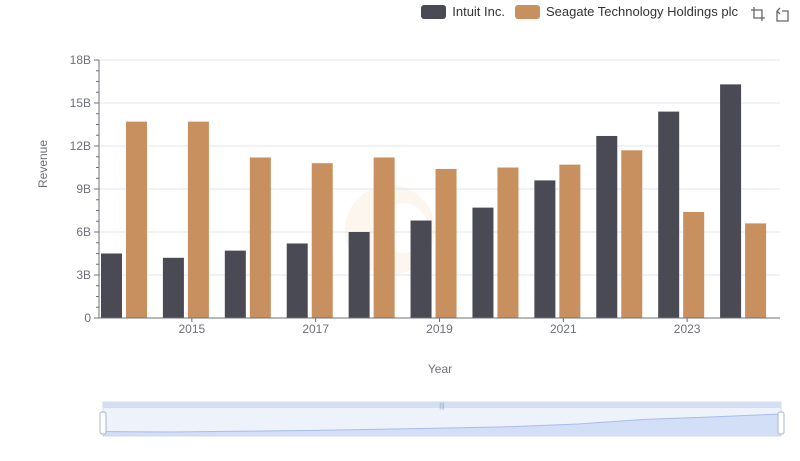 Image resolution: width=800 pixels, height=461 pixels. I want to click on bar-seagate-2020, so click(508, 243).